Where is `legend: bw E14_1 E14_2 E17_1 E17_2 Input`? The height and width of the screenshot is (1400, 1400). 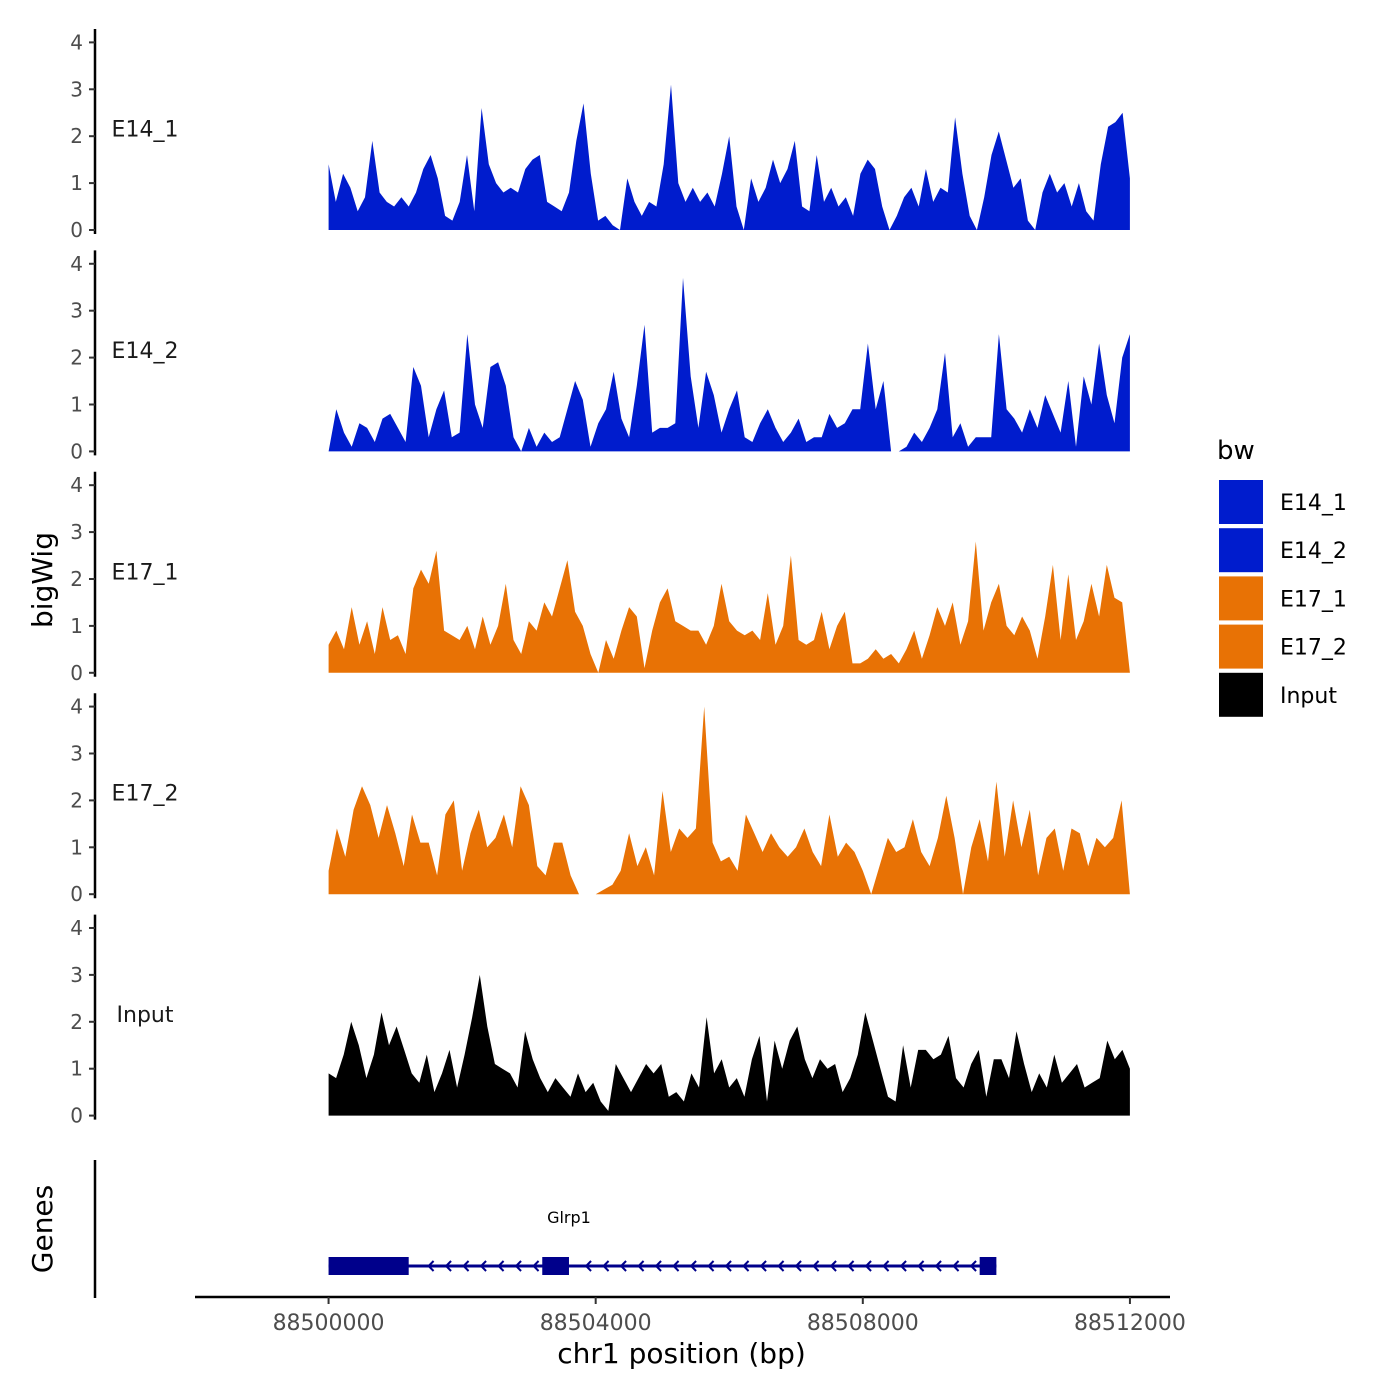 legend: bw E14_1 E14_2 E17_1 E17_2 Input is located at coordinates (1282, 576).